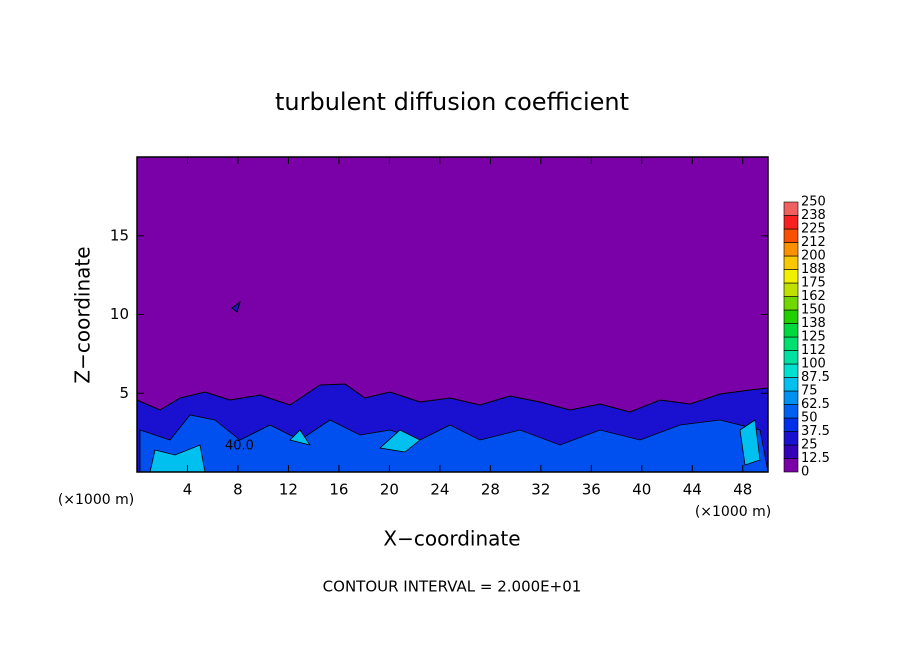 This screenshot has width=904, height=658. What do you see at coordinates (490, 490) in the screenshot?
I see `x-tick-label: 28` at bounding box center [490, 490].